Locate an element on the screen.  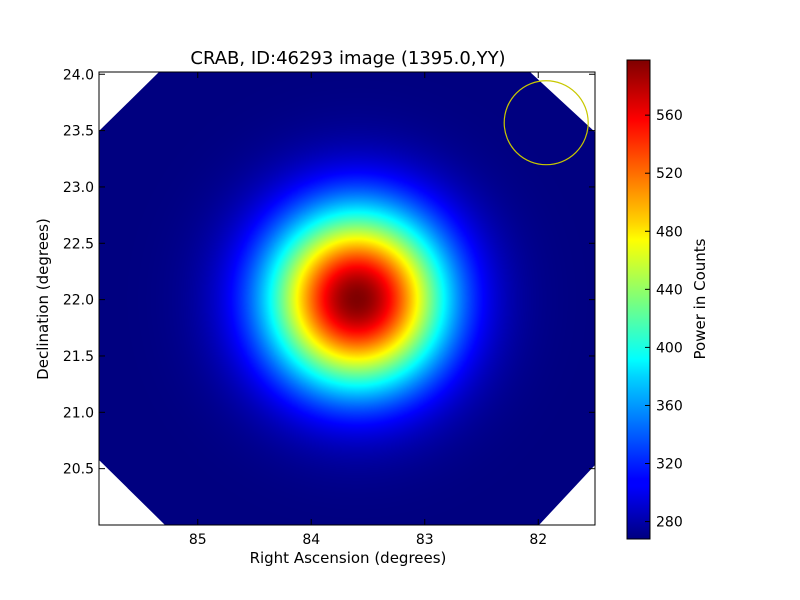
chart-title: CRAB, ID:46293 image (1395.0,YY) is located at coordinates (347, 58).